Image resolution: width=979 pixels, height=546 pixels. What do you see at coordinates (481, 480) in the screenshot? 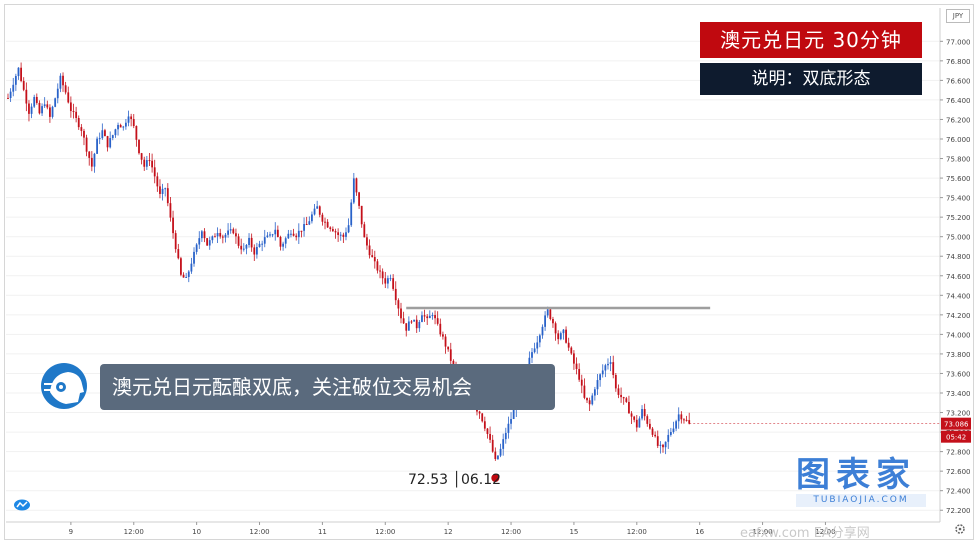
I see `low-point-date: 06.12` at bounding box center [481, 480].